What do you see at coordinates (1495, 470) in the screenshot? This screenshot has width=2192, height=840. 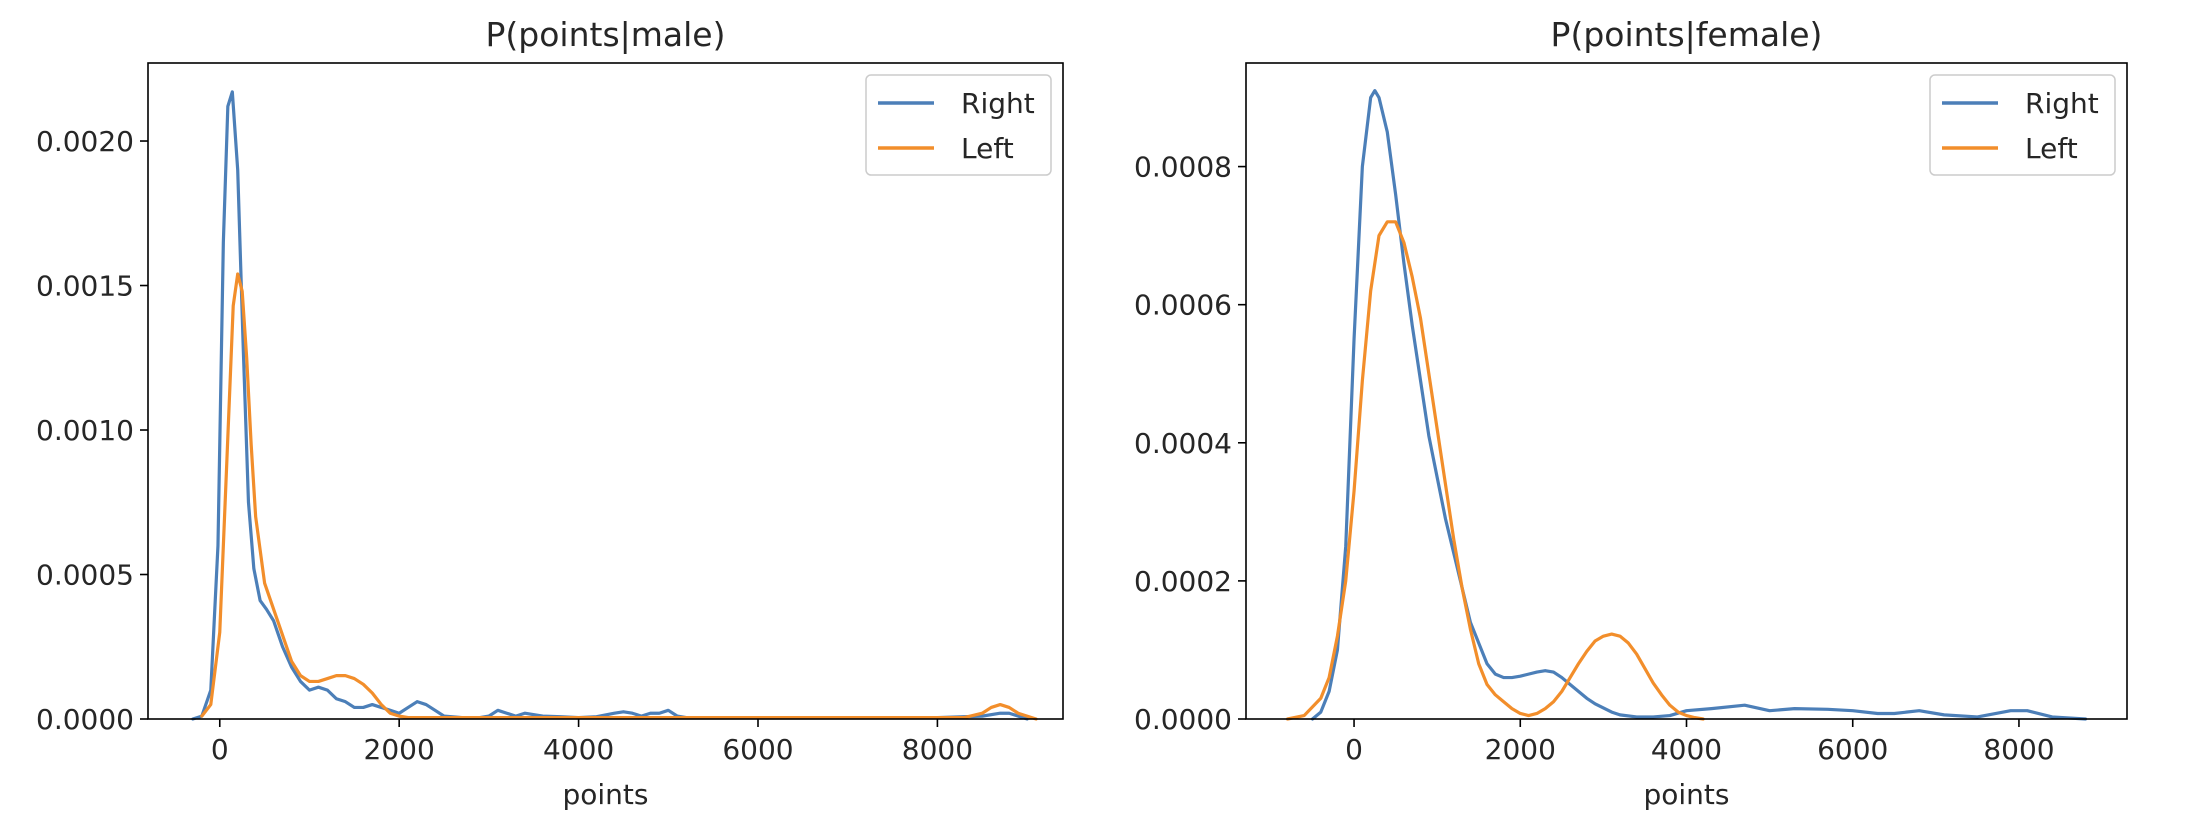 I see `series-line-left` at bounding box center [1495, 470].